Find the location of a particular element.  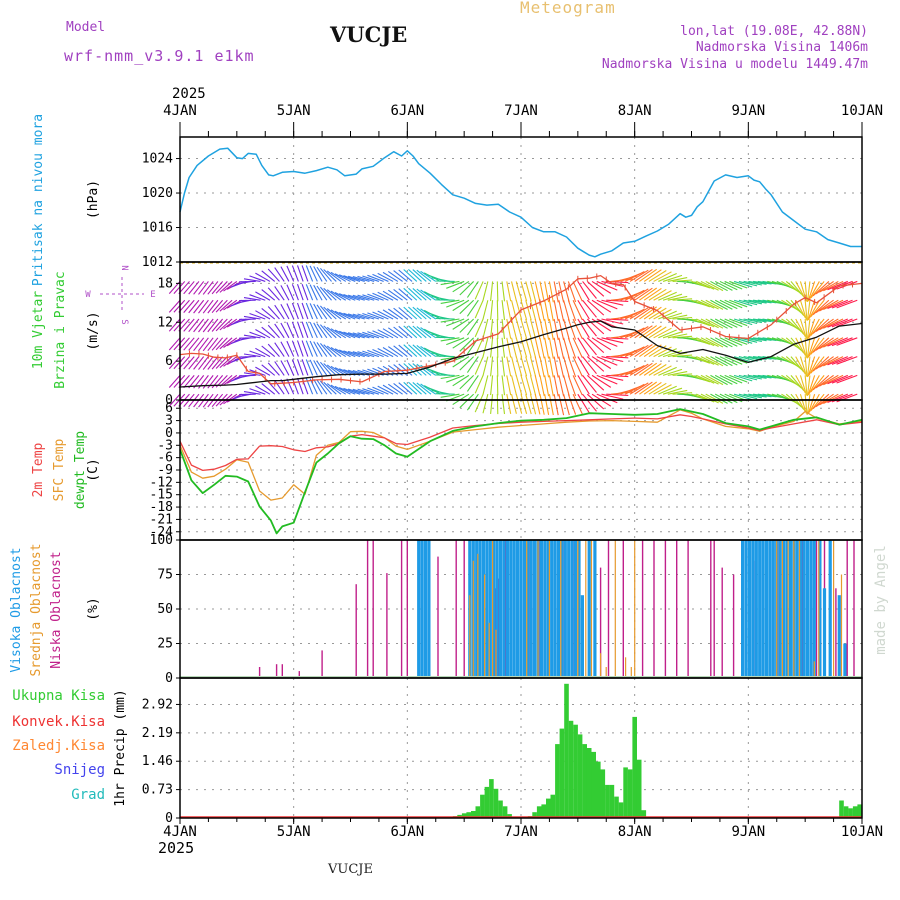

bottom-time-label: 10JAN is located at coordinates (862, 832).